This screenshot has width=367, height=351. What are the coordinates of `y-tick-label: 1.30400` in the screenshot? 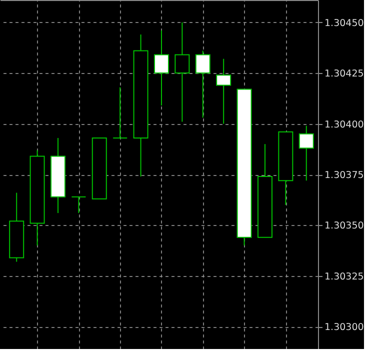 It's located at (344, 124).